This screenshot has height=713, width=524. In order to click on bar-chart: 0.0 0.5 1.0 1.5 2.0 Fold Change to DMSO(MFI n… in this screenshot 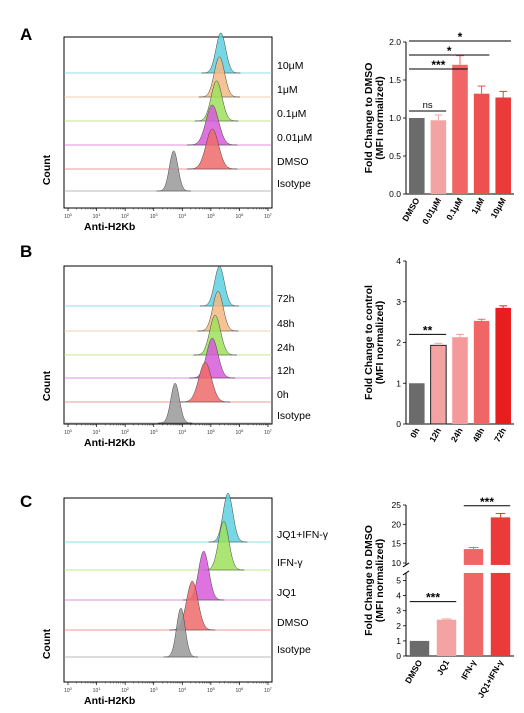, I will do `click(438, 128)`.